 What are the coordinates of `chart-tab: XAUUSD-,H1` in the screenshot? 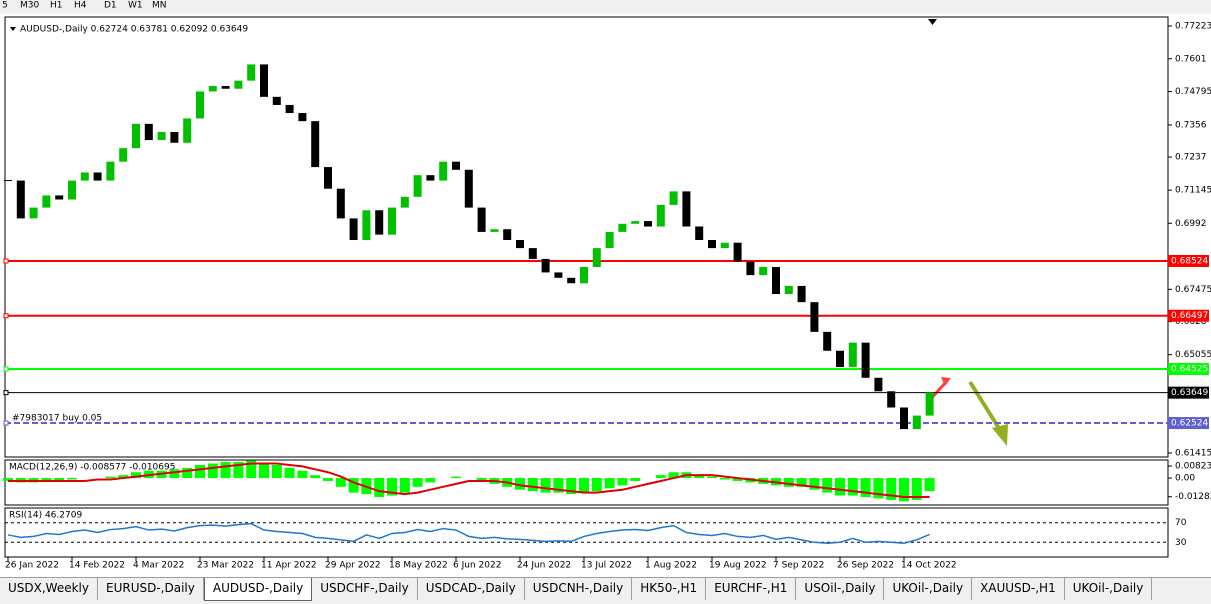 It's located at (1018, 589).